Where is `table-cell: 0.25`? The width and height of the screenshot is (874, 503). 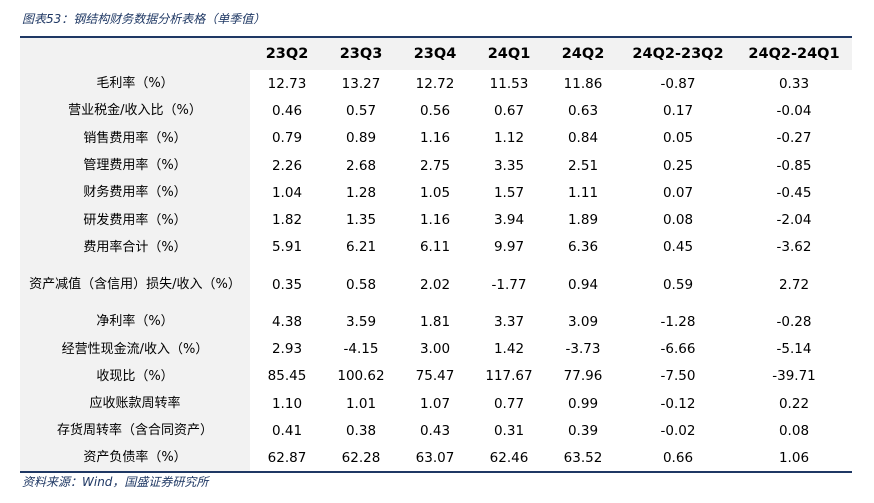
table-cell: 0.25 is located at coordinates (678, 165).